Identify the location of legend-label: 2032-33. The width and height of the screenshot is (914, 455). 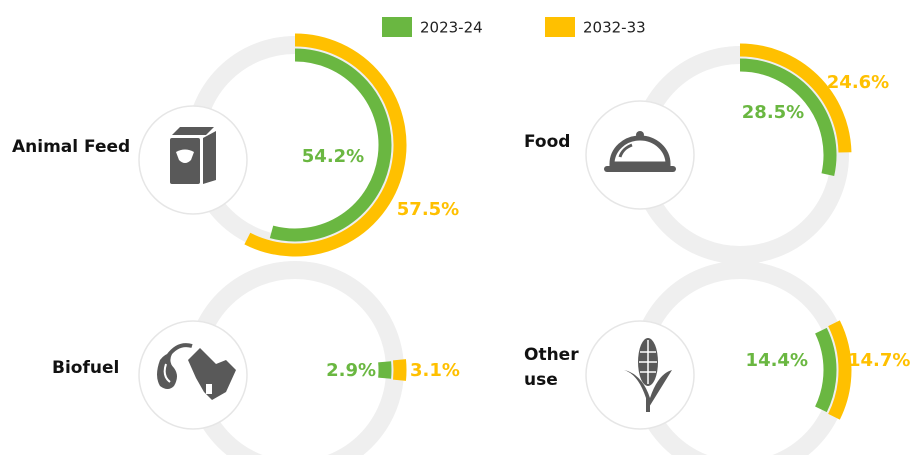
(614, 28).